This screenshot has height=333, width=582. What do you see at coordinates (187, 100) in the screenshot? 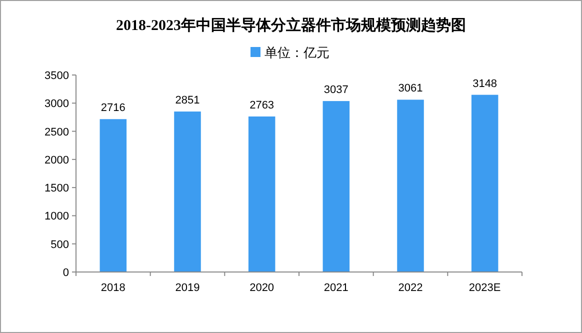
I see `data-label: 2851` at bounding box center [187, 100].